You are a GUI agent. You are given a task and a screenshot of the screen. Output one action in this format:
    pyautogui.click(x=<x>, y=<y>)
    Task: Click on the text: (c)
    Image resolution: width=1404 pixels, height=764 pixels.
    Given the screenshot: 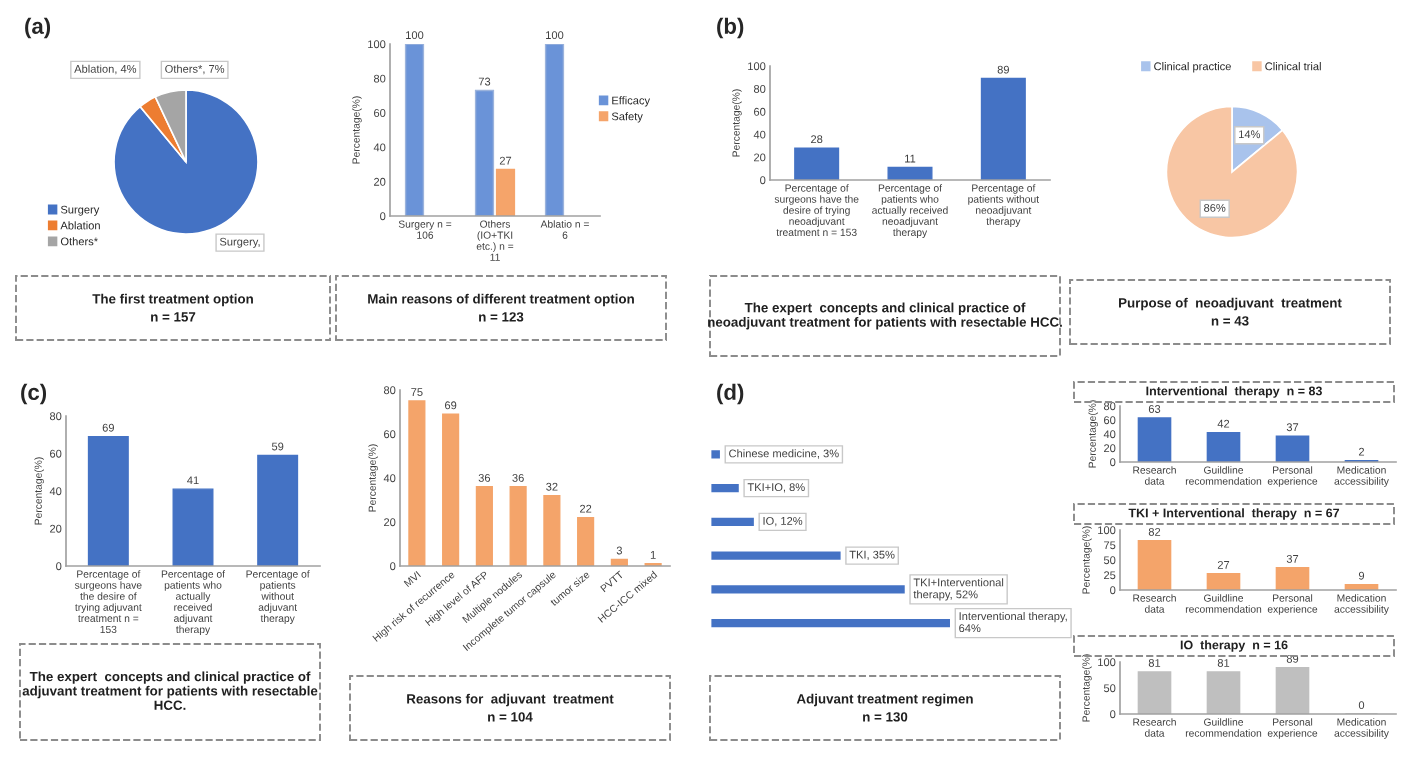 What is the action you would take?
    pyautogui.click(x=34, y=394)
    